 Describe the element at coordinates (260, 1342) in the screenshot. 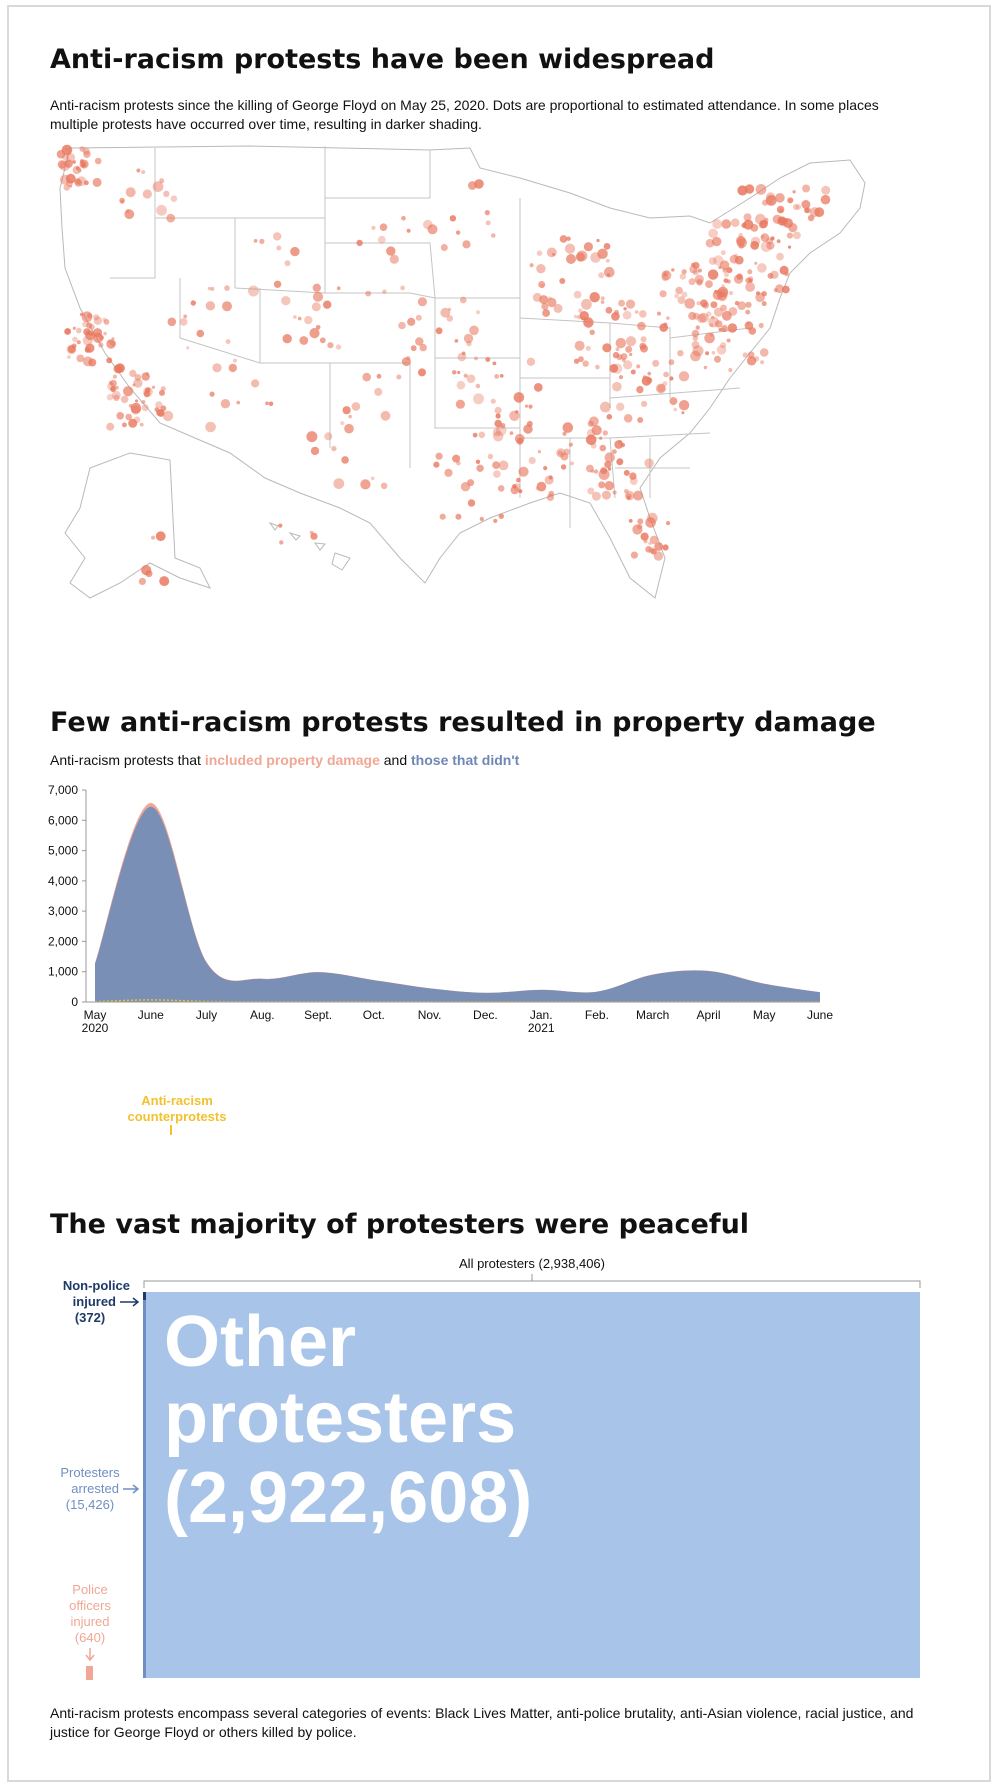

I see `big-label-line1: Other` at that location.